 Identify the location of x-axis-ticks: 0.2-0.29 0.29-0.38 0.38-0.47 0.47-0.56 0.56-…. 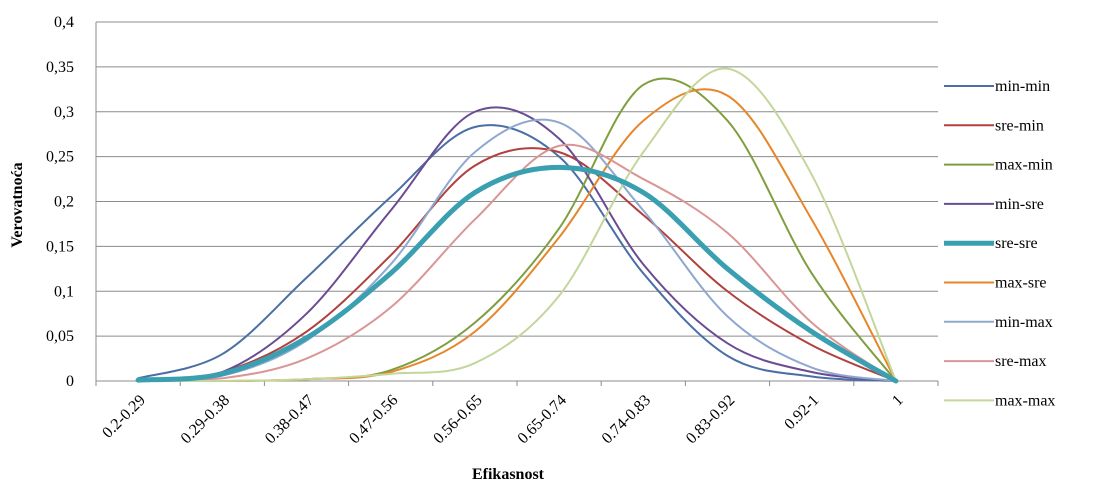
(503, 419).